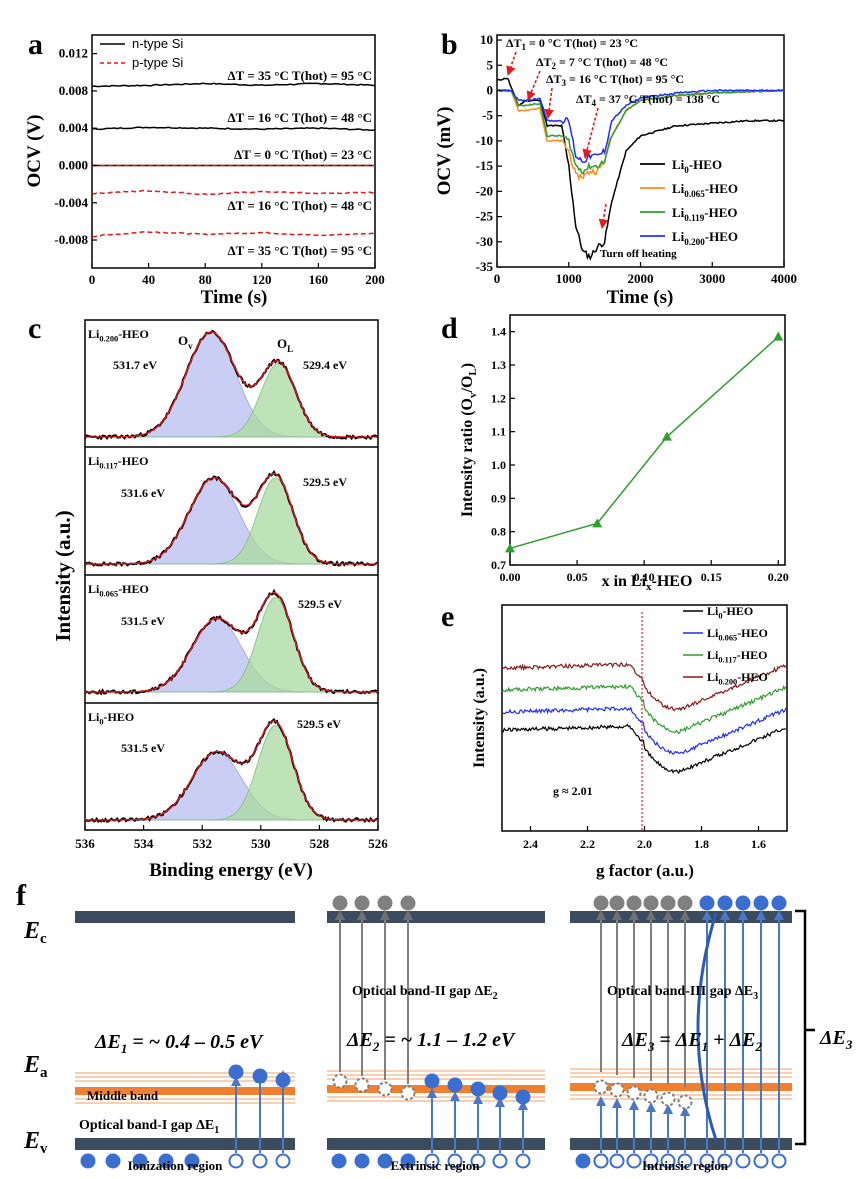 The image size is (866, 1179). What do you see at coordinates (157, 62) in the screenshot?
I see `legend-p-type: p-type Si` at bounding box center [157, 62].